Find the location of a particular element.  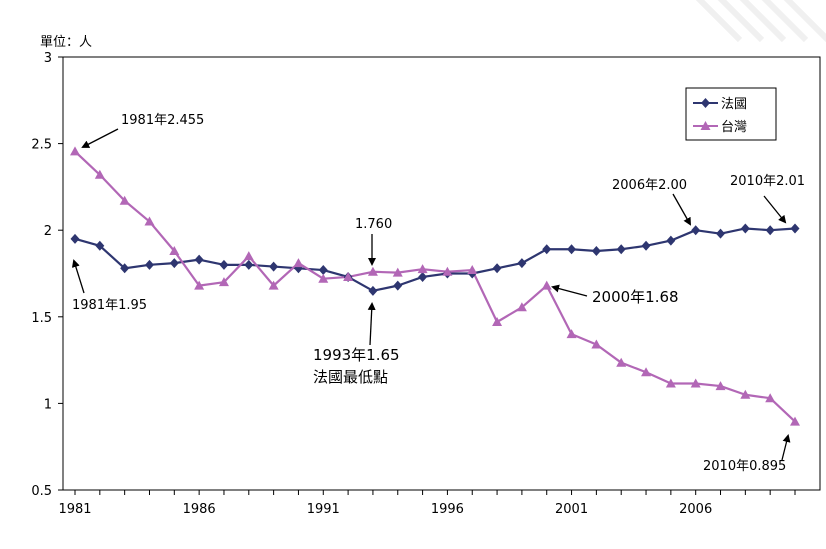

legend: 法國 台灣 is located at coordinates (731, 114).